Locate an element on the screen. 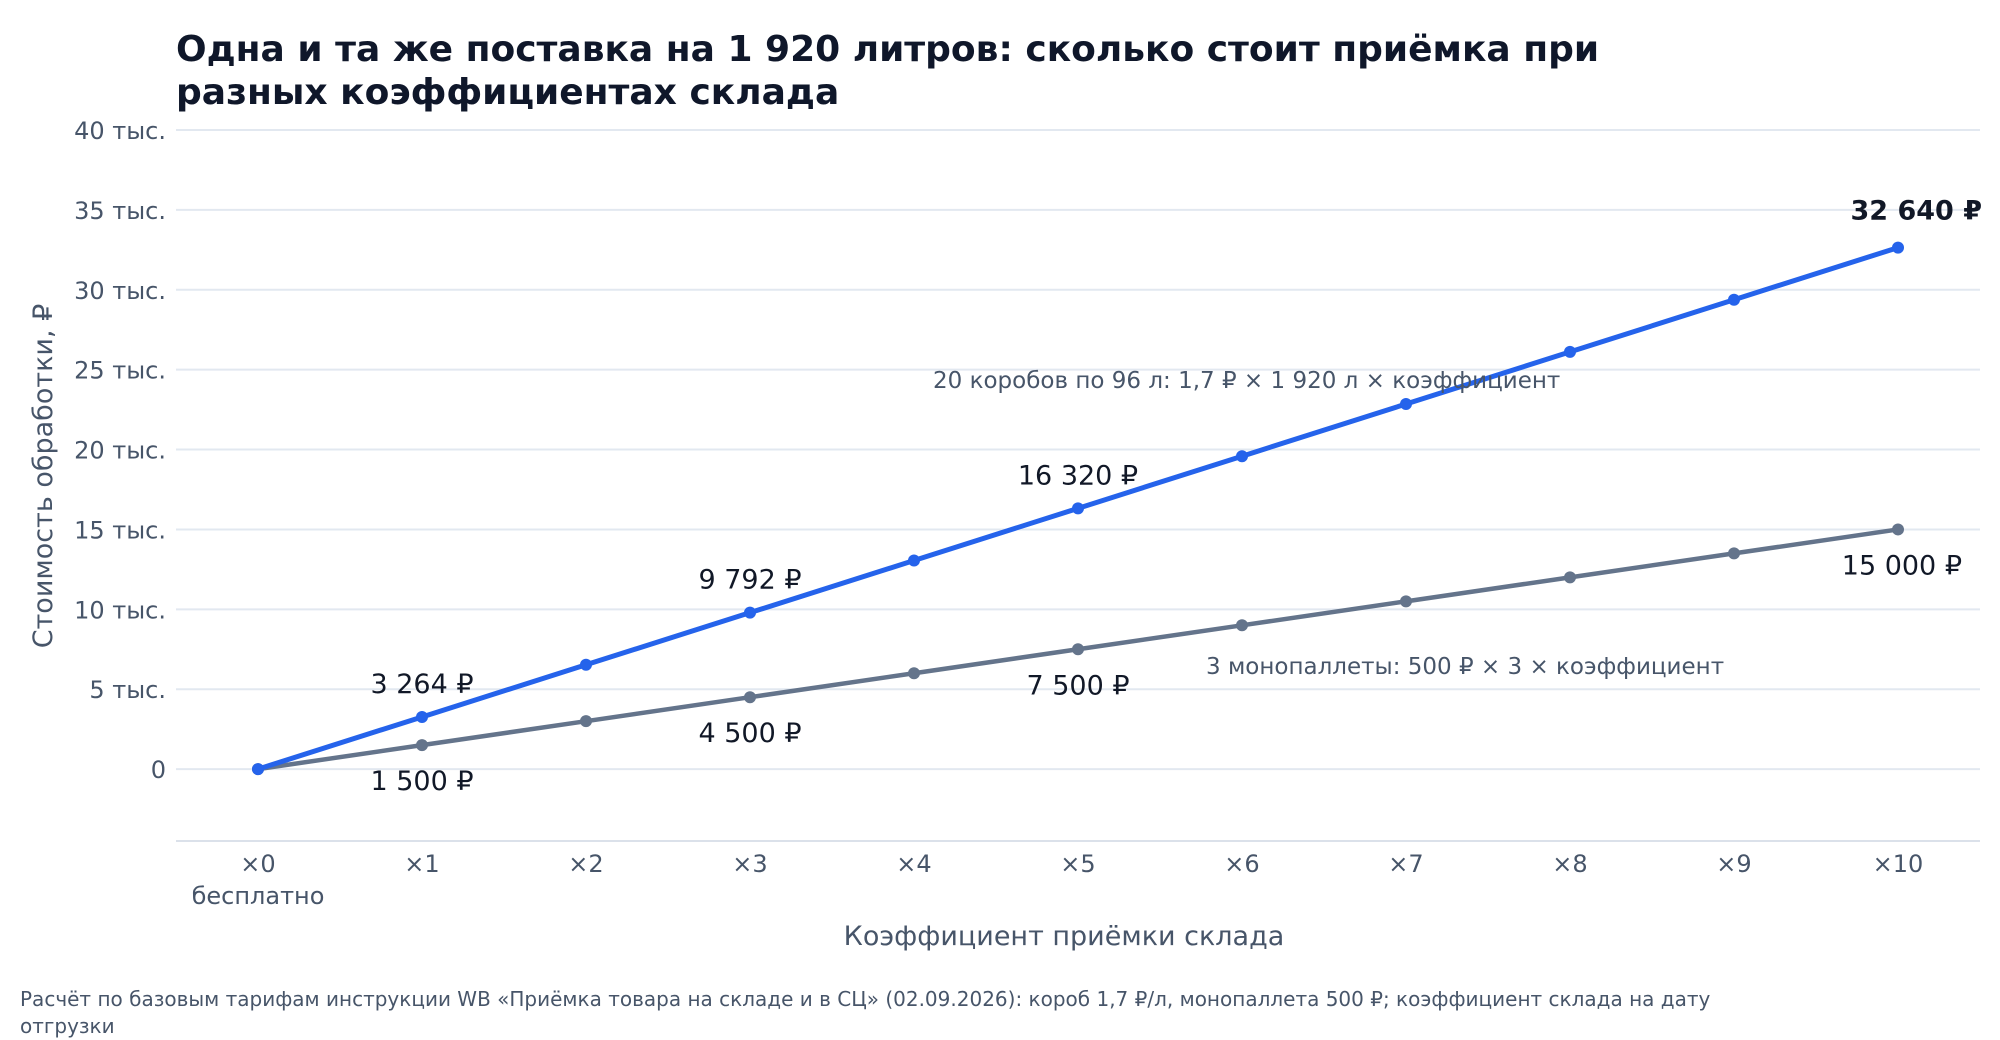  pallets-data-label: 15 000 ₽ is located at coordinates (1902, 565).